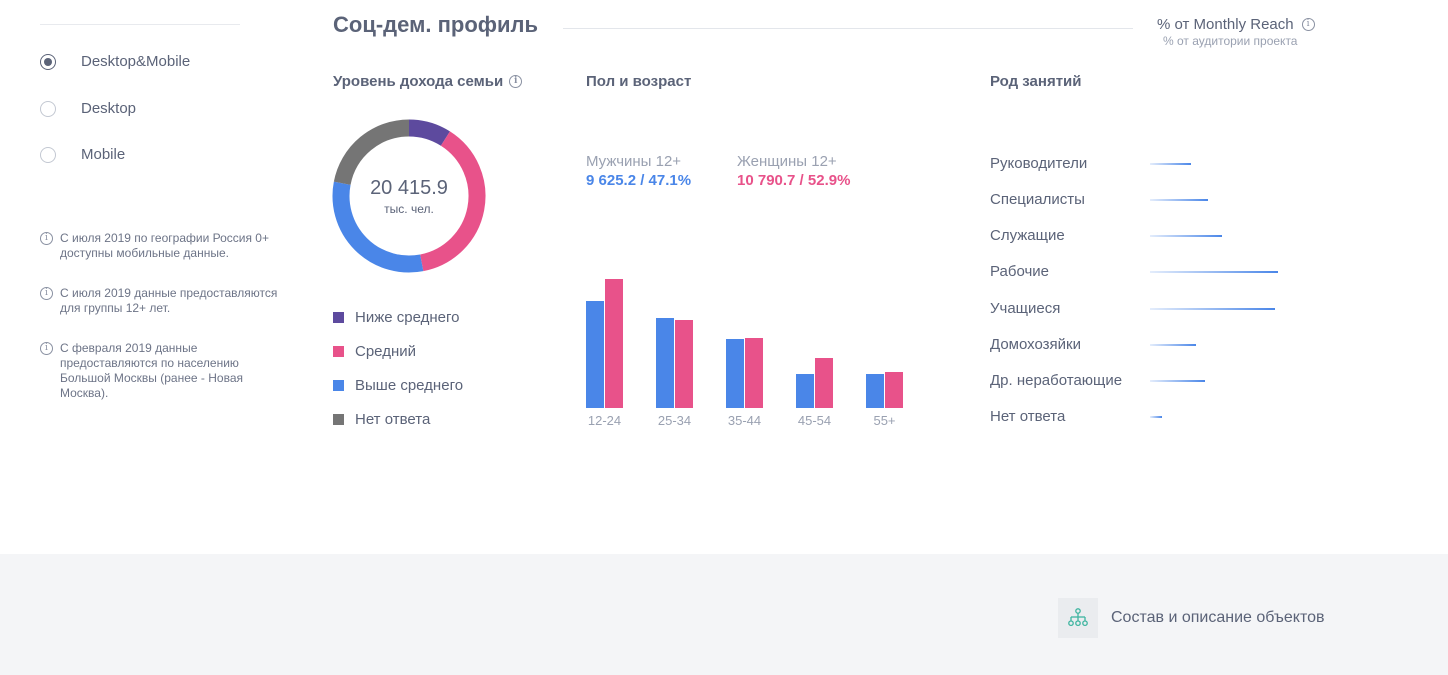 Image resolution: width=1448 pixels, height=675 pixels. What do you see at coordinates (634, 161) in the screenshot?
I see `male-label: Мужчины 12+` at bounding box center [634, 161].